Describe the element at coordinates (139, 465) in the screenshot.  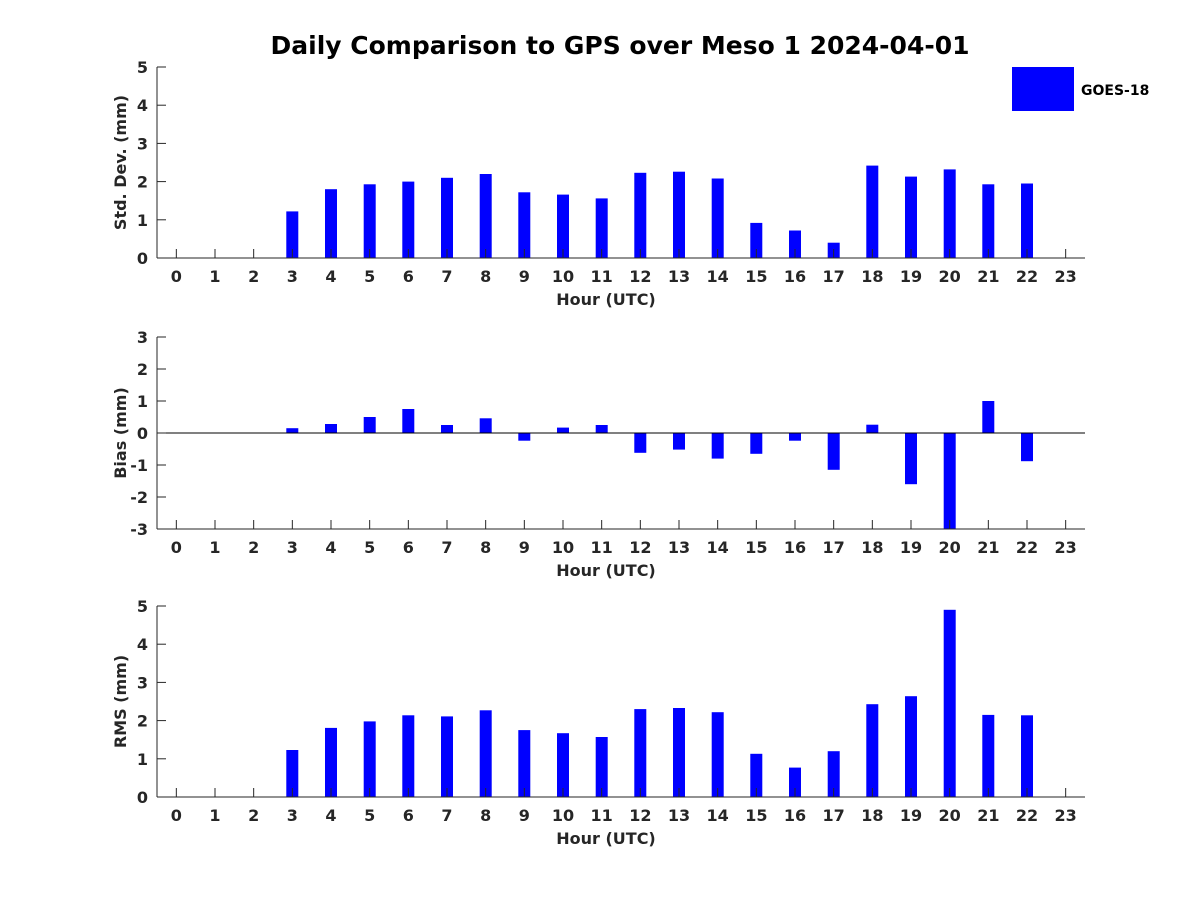
I see `y-tick-label: -1` at that location.